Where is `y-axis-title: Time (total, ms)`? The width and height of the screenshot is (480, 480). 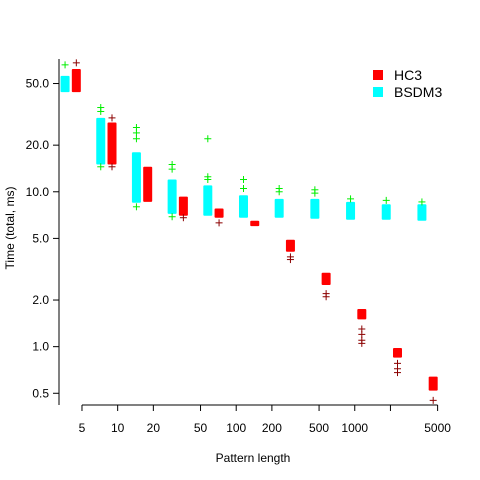 y-axis-title: Time (total, ms) is located at coordinates (10, 228).